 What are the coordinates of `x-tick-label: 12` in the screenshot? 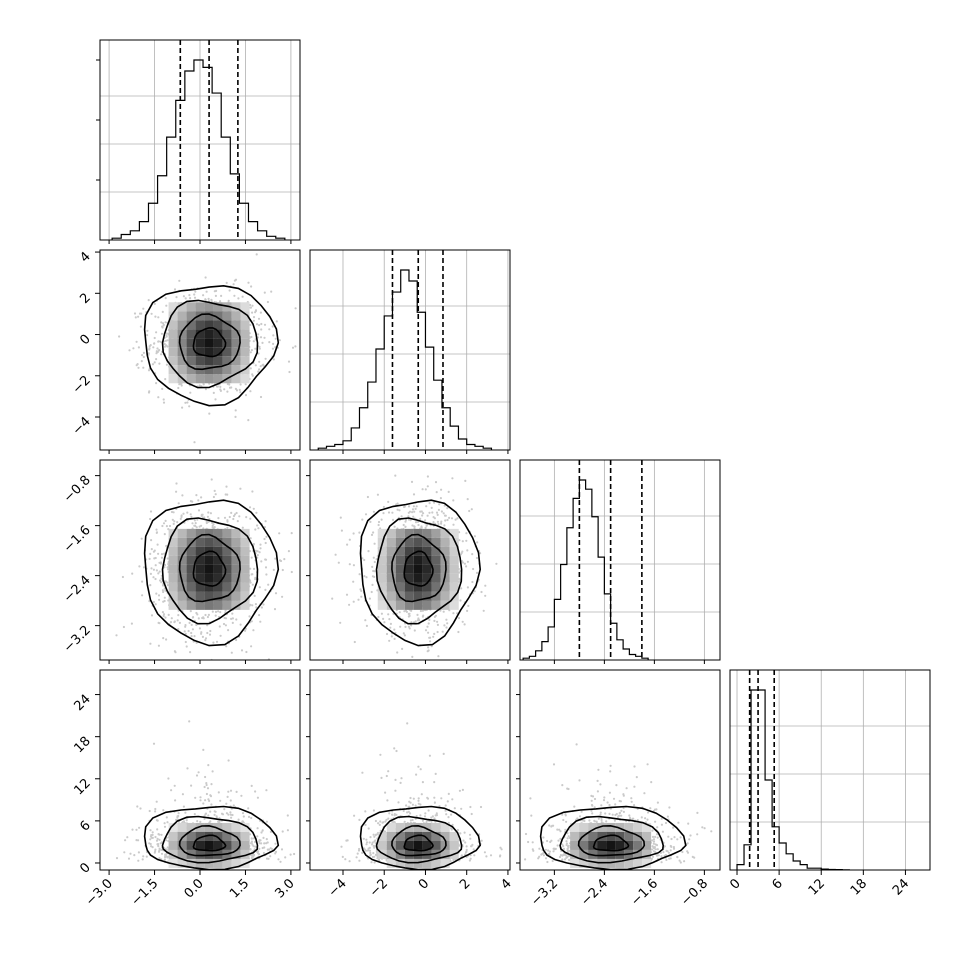 It's located at (817, 887).